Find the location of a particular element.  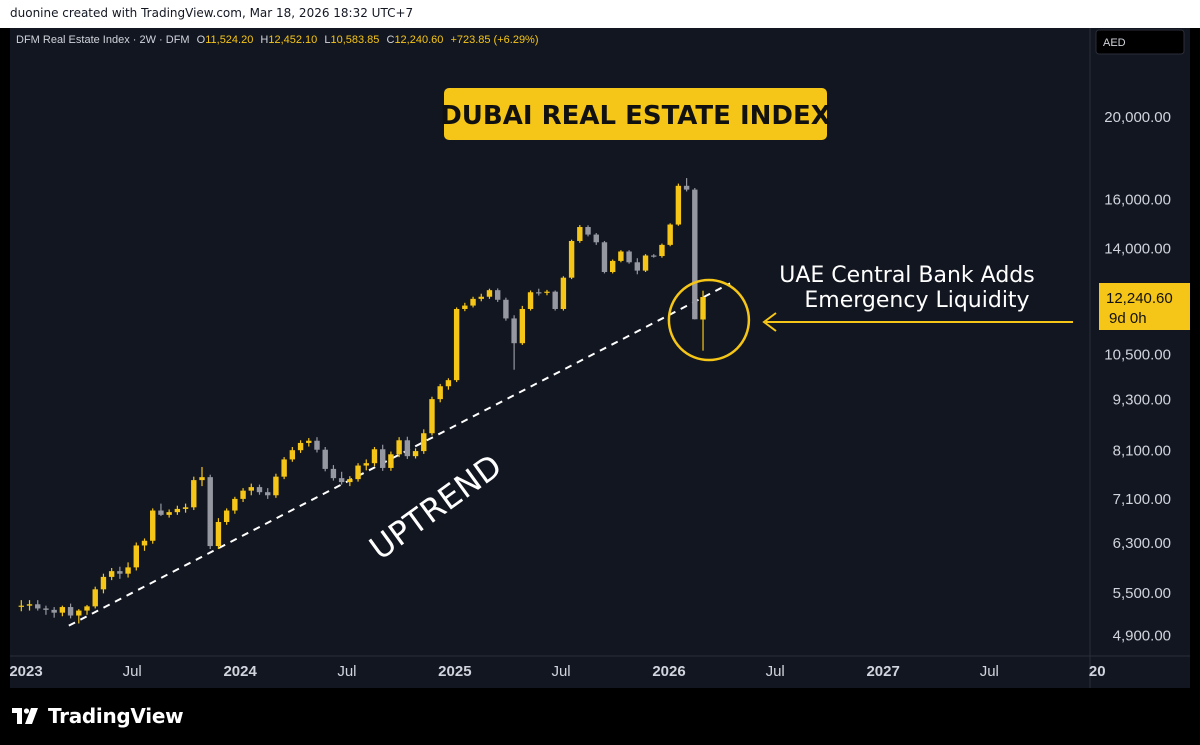

tradingview-logo-icon is located at coordinates (25, 716).